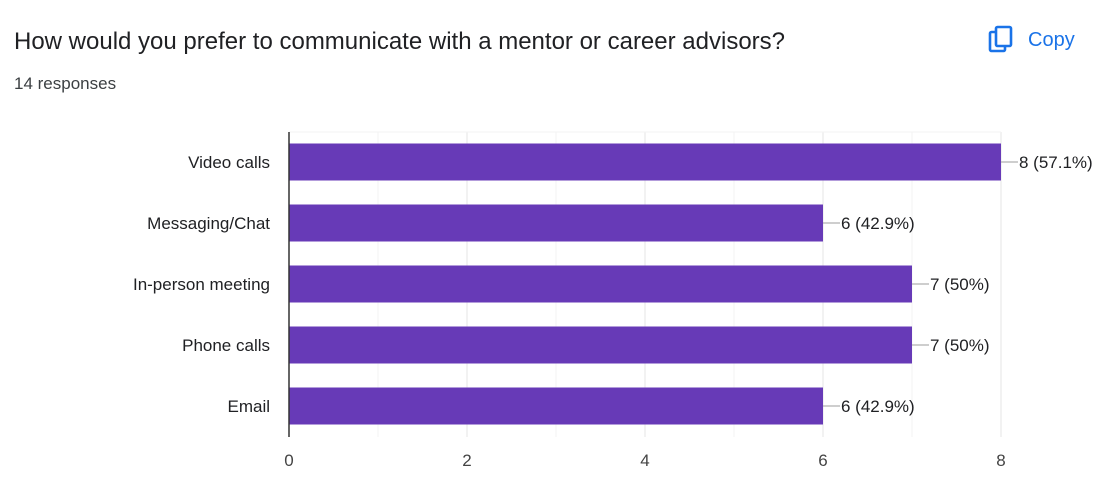  What do you see at coordinates (644, 460) in the screenshot?
I see `x-tick-label: 4` at bounding box center [644, 460].